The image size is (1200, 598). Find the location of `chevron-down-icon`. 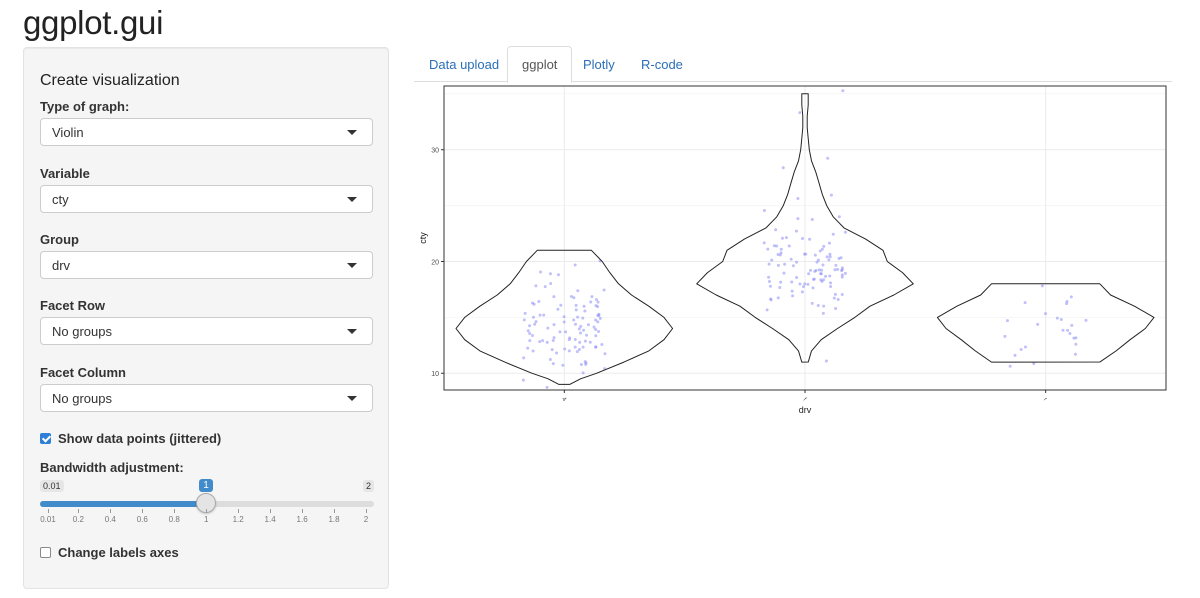

chevron-down-icon is located at coordinates (352, 199).